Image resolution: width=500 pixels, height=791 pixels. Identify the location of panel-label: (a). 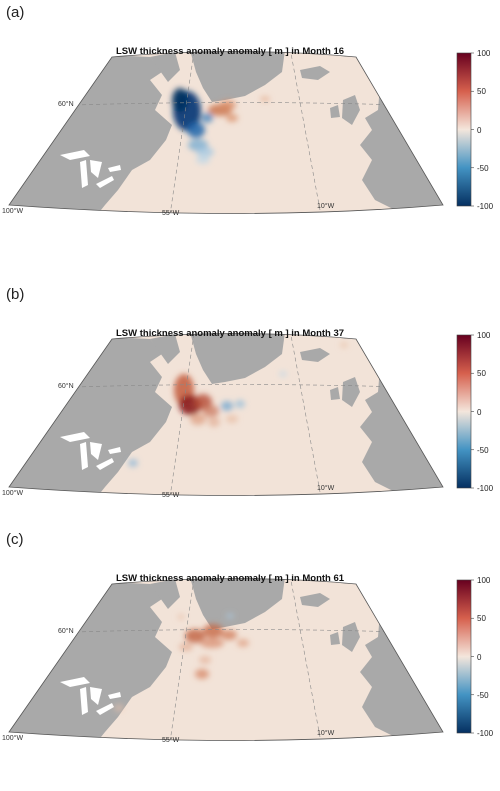
(15, 12).